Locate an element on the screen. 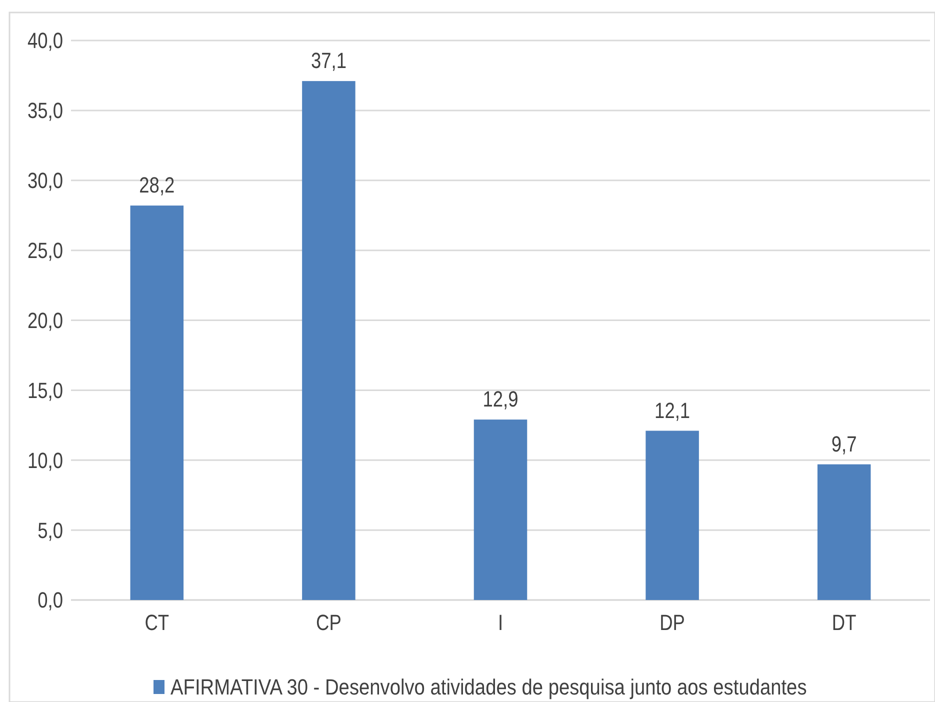 The height and width of the screenshot is (702, 935). data-label: 28,2 is located at coordinates (157, 186).